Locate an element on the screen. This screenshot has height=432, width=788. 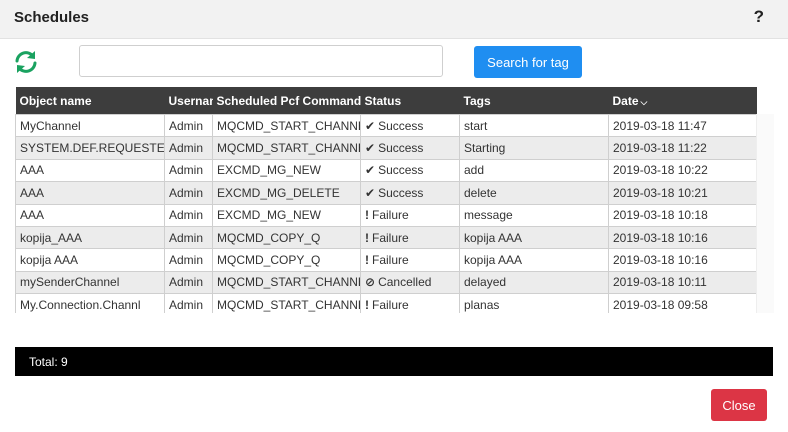
cell-command: EXCMD_MG_DELETE is located at coordinates (286, 193).